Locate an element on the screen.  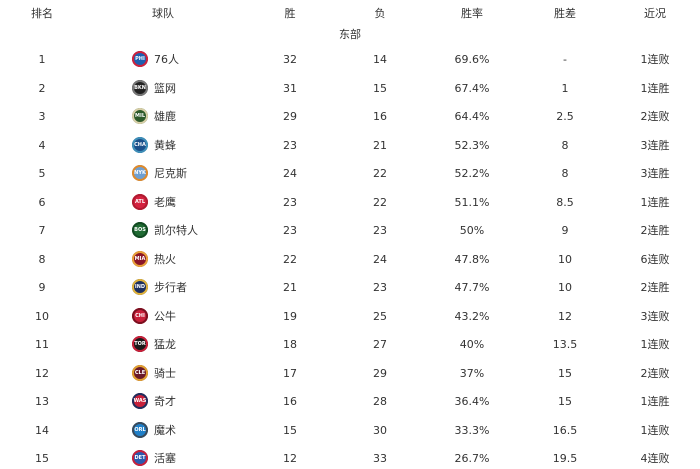
team-name: 老鹰 is located at coordinates (165, 202).